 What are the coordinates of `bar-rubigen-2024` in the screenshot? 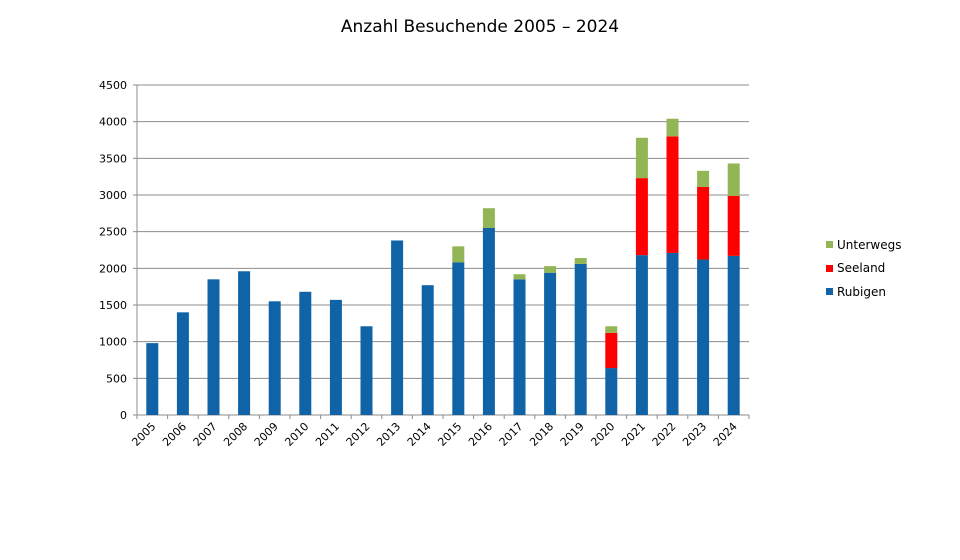 It's located at (733, 335).